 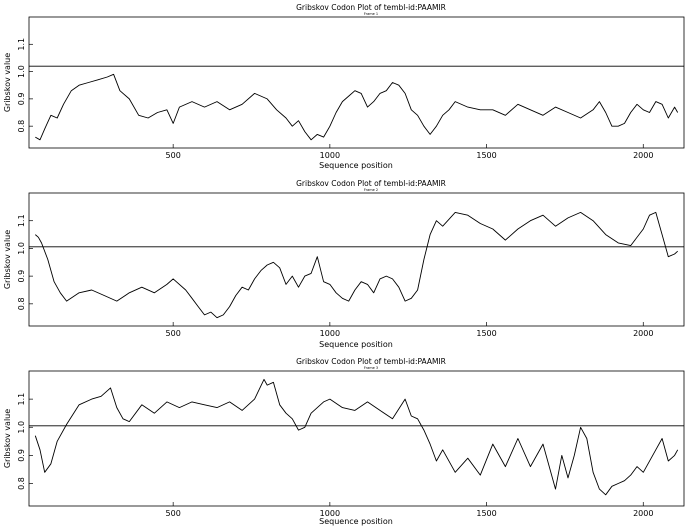 I want to click on plot-subtitle: Frame 1, so click(x=371, y=14).